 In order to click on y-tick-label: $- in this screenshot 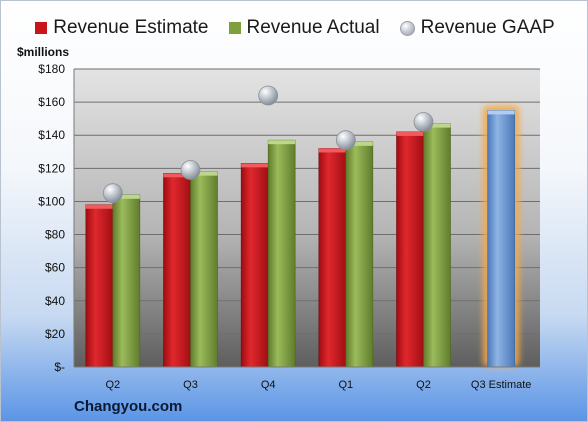, I will do `click(59, 367)`.